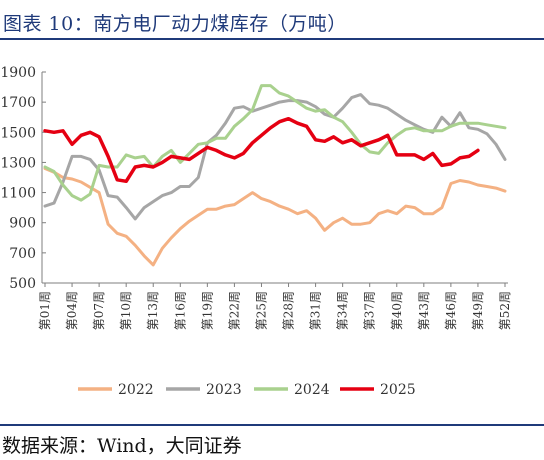  Describe the element at coordinates (343, 310) in the screenshot. I see `x-tick-label: 第34周` at that location.